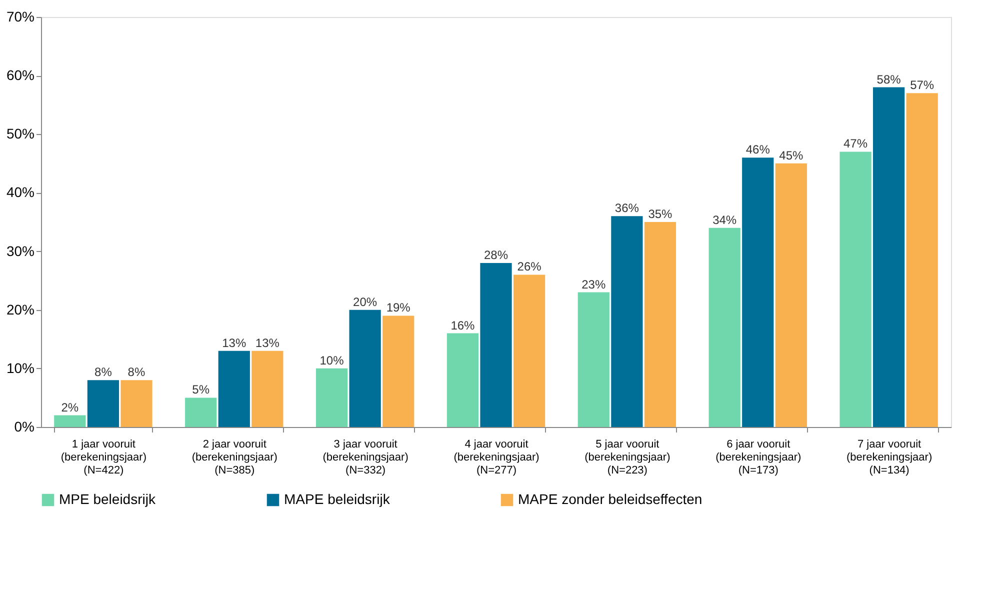 This screenshot has width=992, height=590. I want to click on data-label: 35%, so click(660, 214).